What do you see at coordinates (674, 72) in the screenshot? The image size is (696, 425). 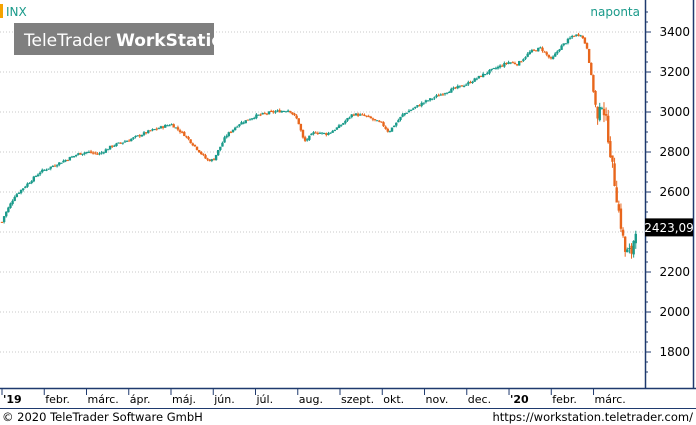 I see `y-tick-label: 3200` at bounding box center [674, 72].